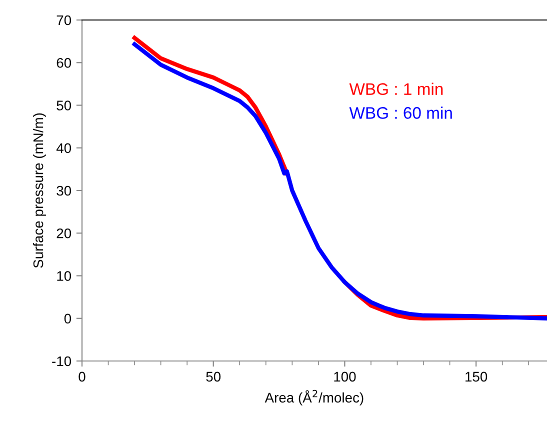 The width and height of the screenshot is (547, 434). Describe the element at coordinates (64, 233) in the screenshot. I see `y-tick-label: 20` at that location.